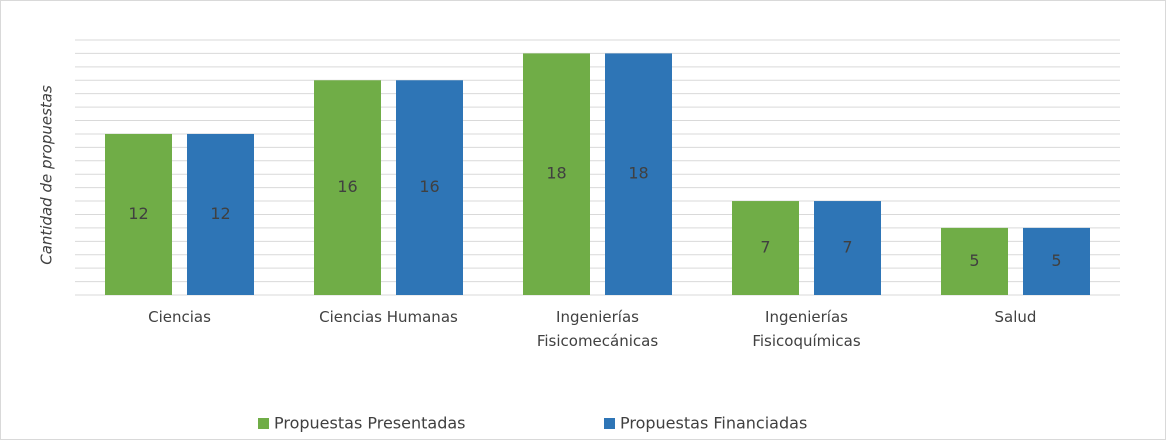 This screenshot has width=1166, height=440. Describe the element at coordinates (179, 317) in the screenshot. I see `x-tick-label: Ciencias` at that location.